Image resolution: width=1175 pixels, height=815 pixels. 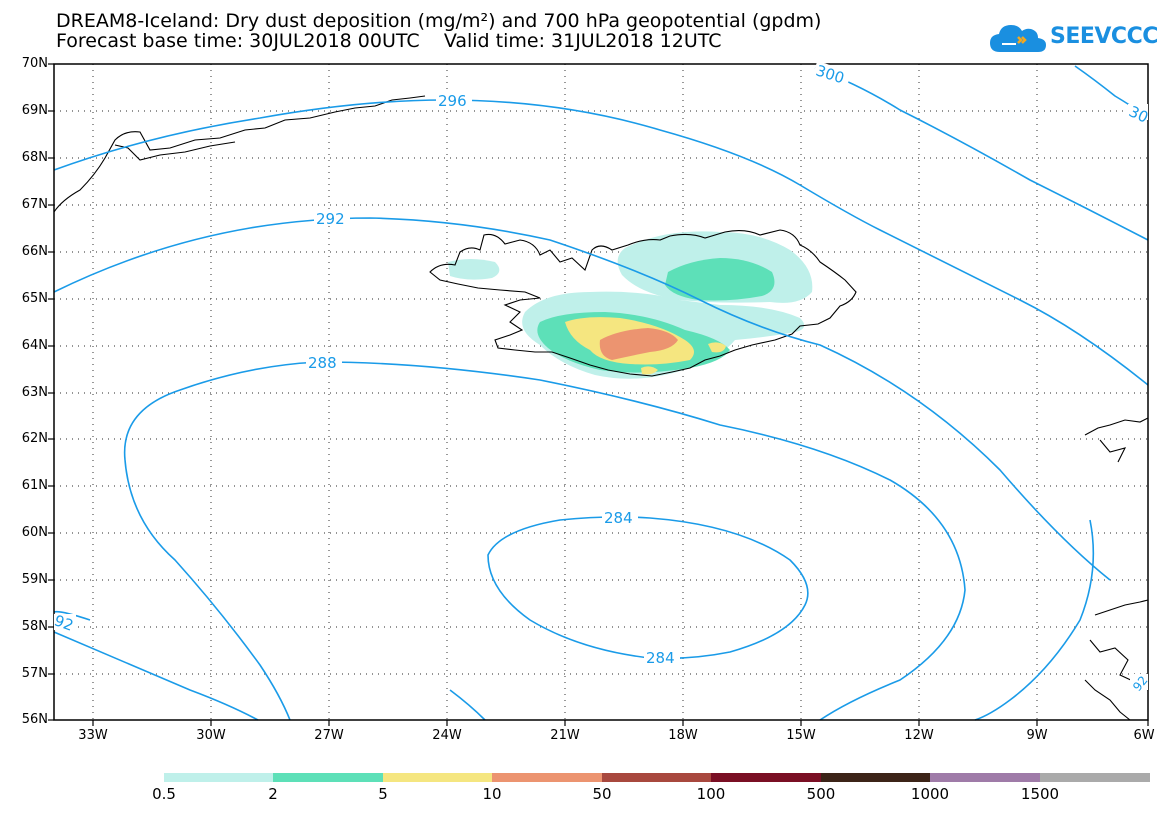 I want to click on lat-label-64n: 64N, so click(x=34, y=345).